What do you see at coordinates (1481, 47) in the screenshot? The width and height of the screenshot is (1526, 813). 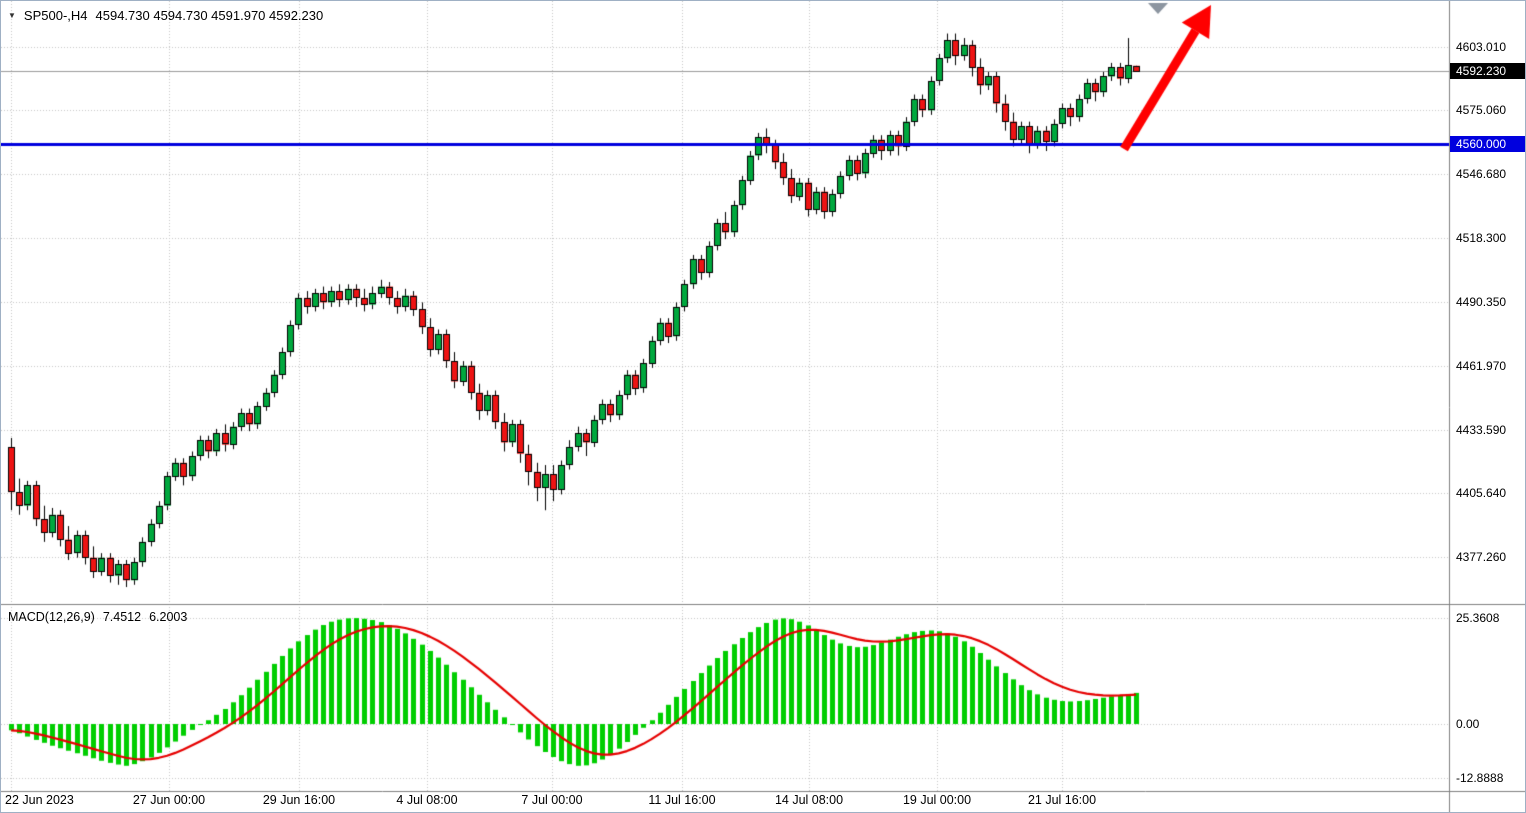 I see `price-axis-label: 4603.010` at bounding box center [1481, 47].